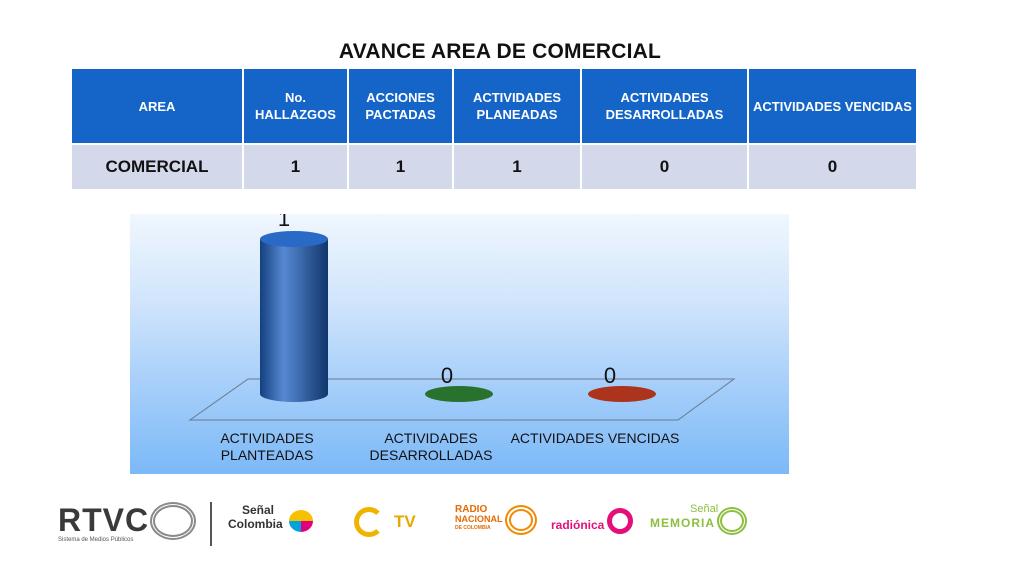 The width and height of the screenshot is (1024, 576). What do you see at coordinates (682, 523) in the screenshot?
I see `senal-memoria-line2: MEMORIA` at bounding box center [682, 523].